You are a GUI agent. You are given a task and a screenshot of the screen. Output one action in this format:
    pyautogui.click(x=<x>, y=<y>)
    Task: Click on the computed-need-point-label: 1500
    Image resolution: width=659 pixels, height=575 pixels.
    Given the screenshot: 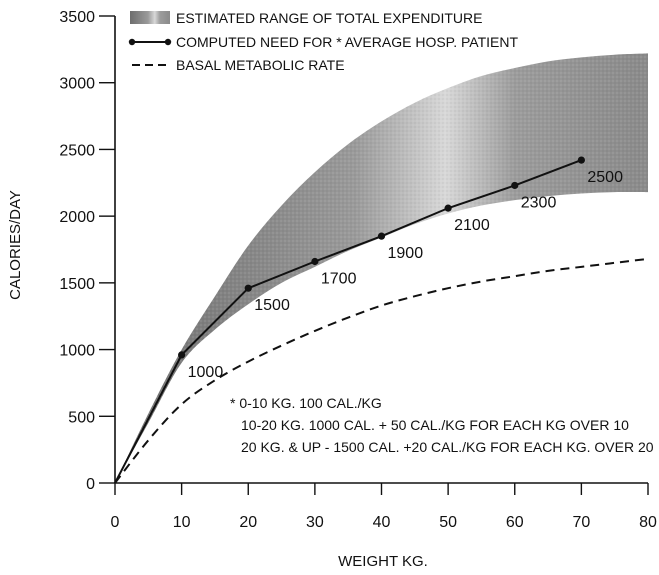 What is the action you would take?
    pyautogui.click(x=272, y=305)
    